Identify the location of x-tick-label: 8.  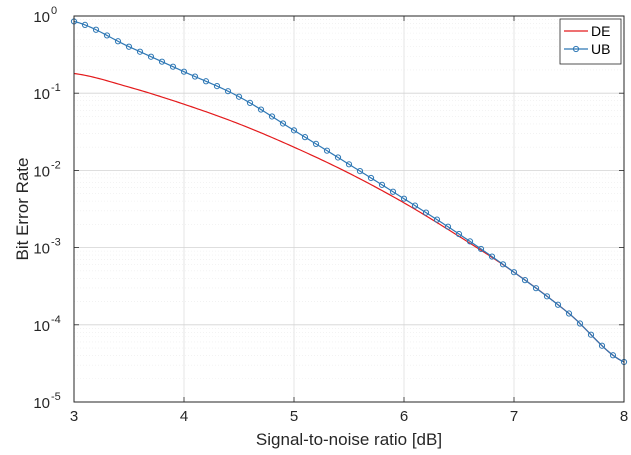
(624, 416).